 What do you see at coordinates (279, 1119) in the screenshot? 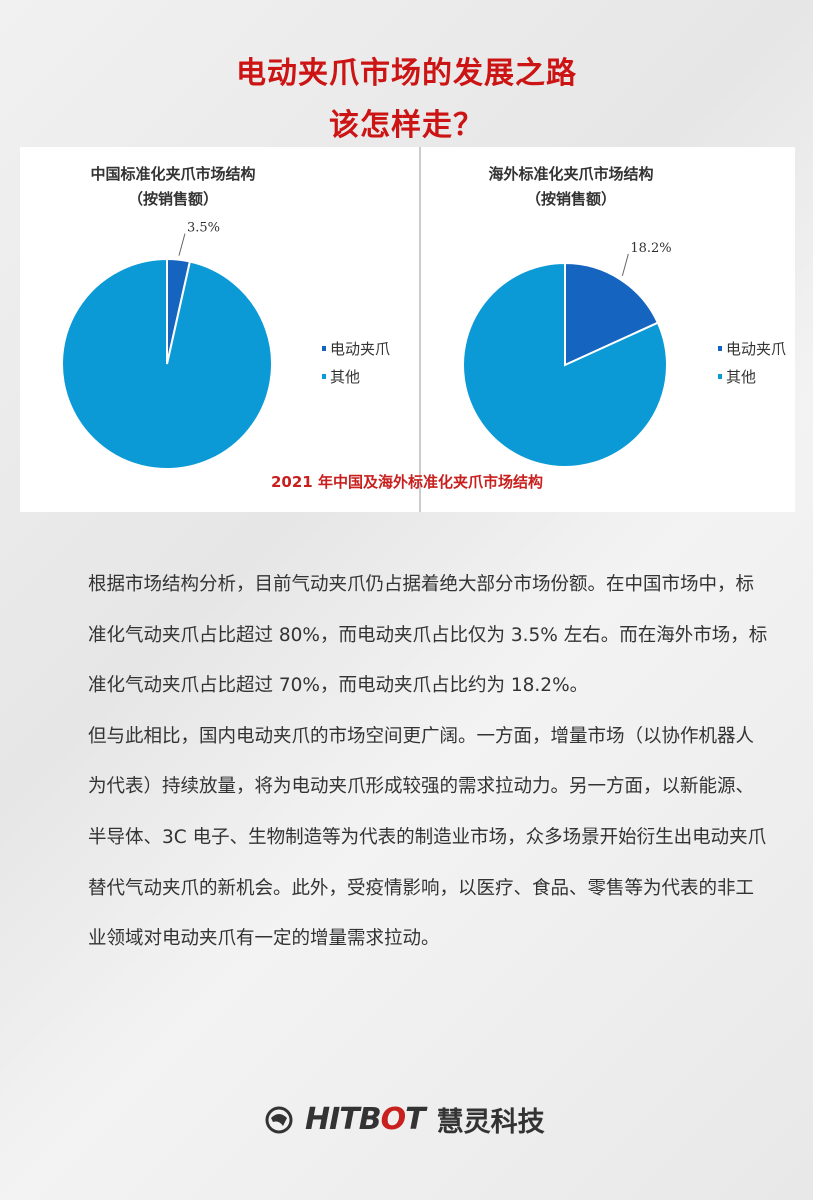
I see `panther-logo-icon` at bounding box center [279, 1119].